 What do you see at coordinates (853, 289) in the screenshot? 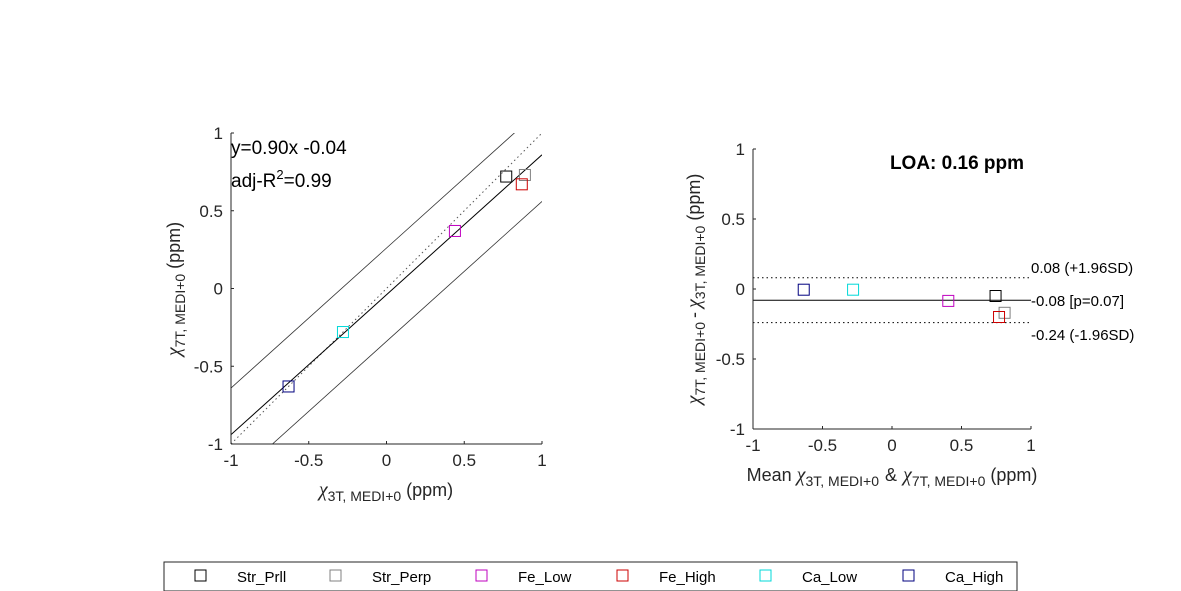
I see `ba-point-ca-low` at bounding box center [853, 289].